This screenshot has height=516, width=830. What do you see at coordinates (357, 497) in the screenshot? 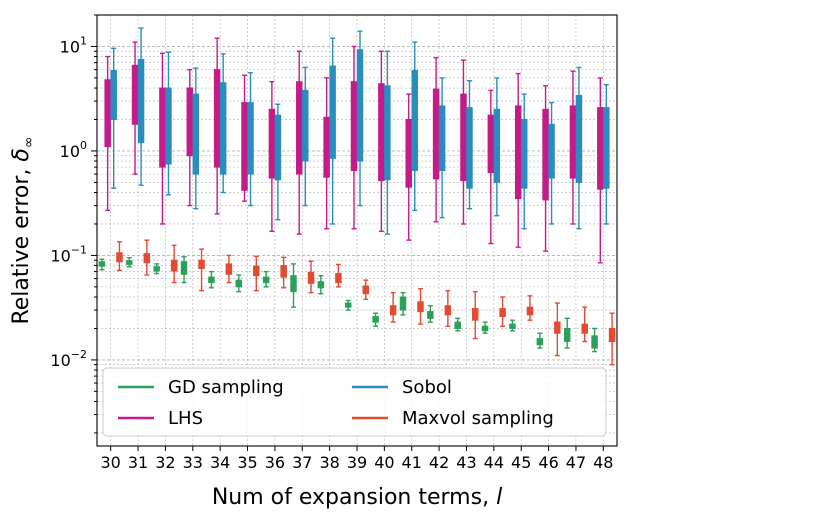
I see `x-axis-label: Num of expansion terms, l` at bounding box center [357, 497].